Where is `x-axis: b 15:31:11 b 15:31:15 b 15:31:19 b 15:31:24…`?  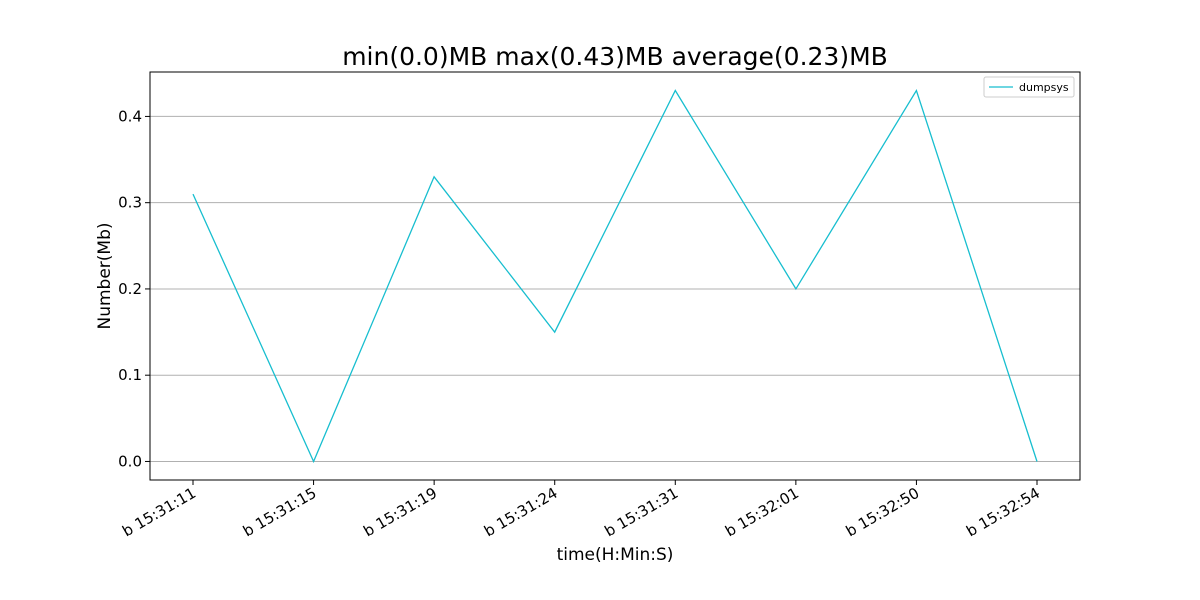 x-axis: b 15:31:11 b 15:31:15 b 15:31:19 b 15:31:24… is located at coordinates (581, 510).